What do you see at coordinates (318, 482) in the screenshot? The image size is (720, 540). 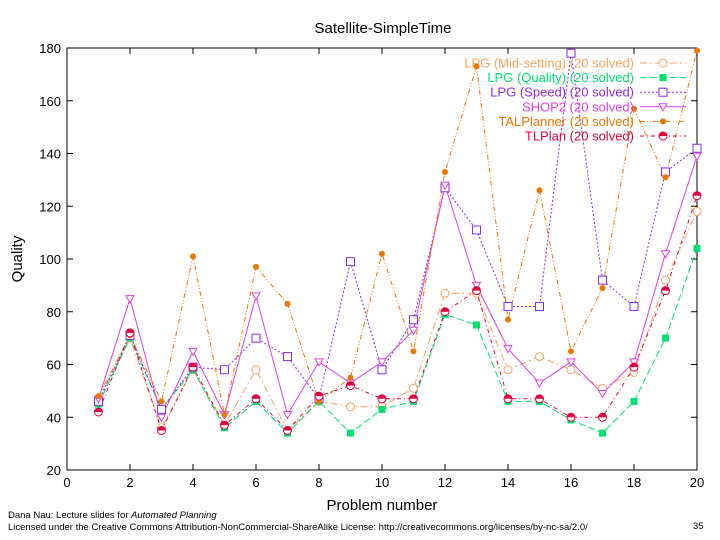 I see `x-tick-label: 8` at bounding box center [318, 482].